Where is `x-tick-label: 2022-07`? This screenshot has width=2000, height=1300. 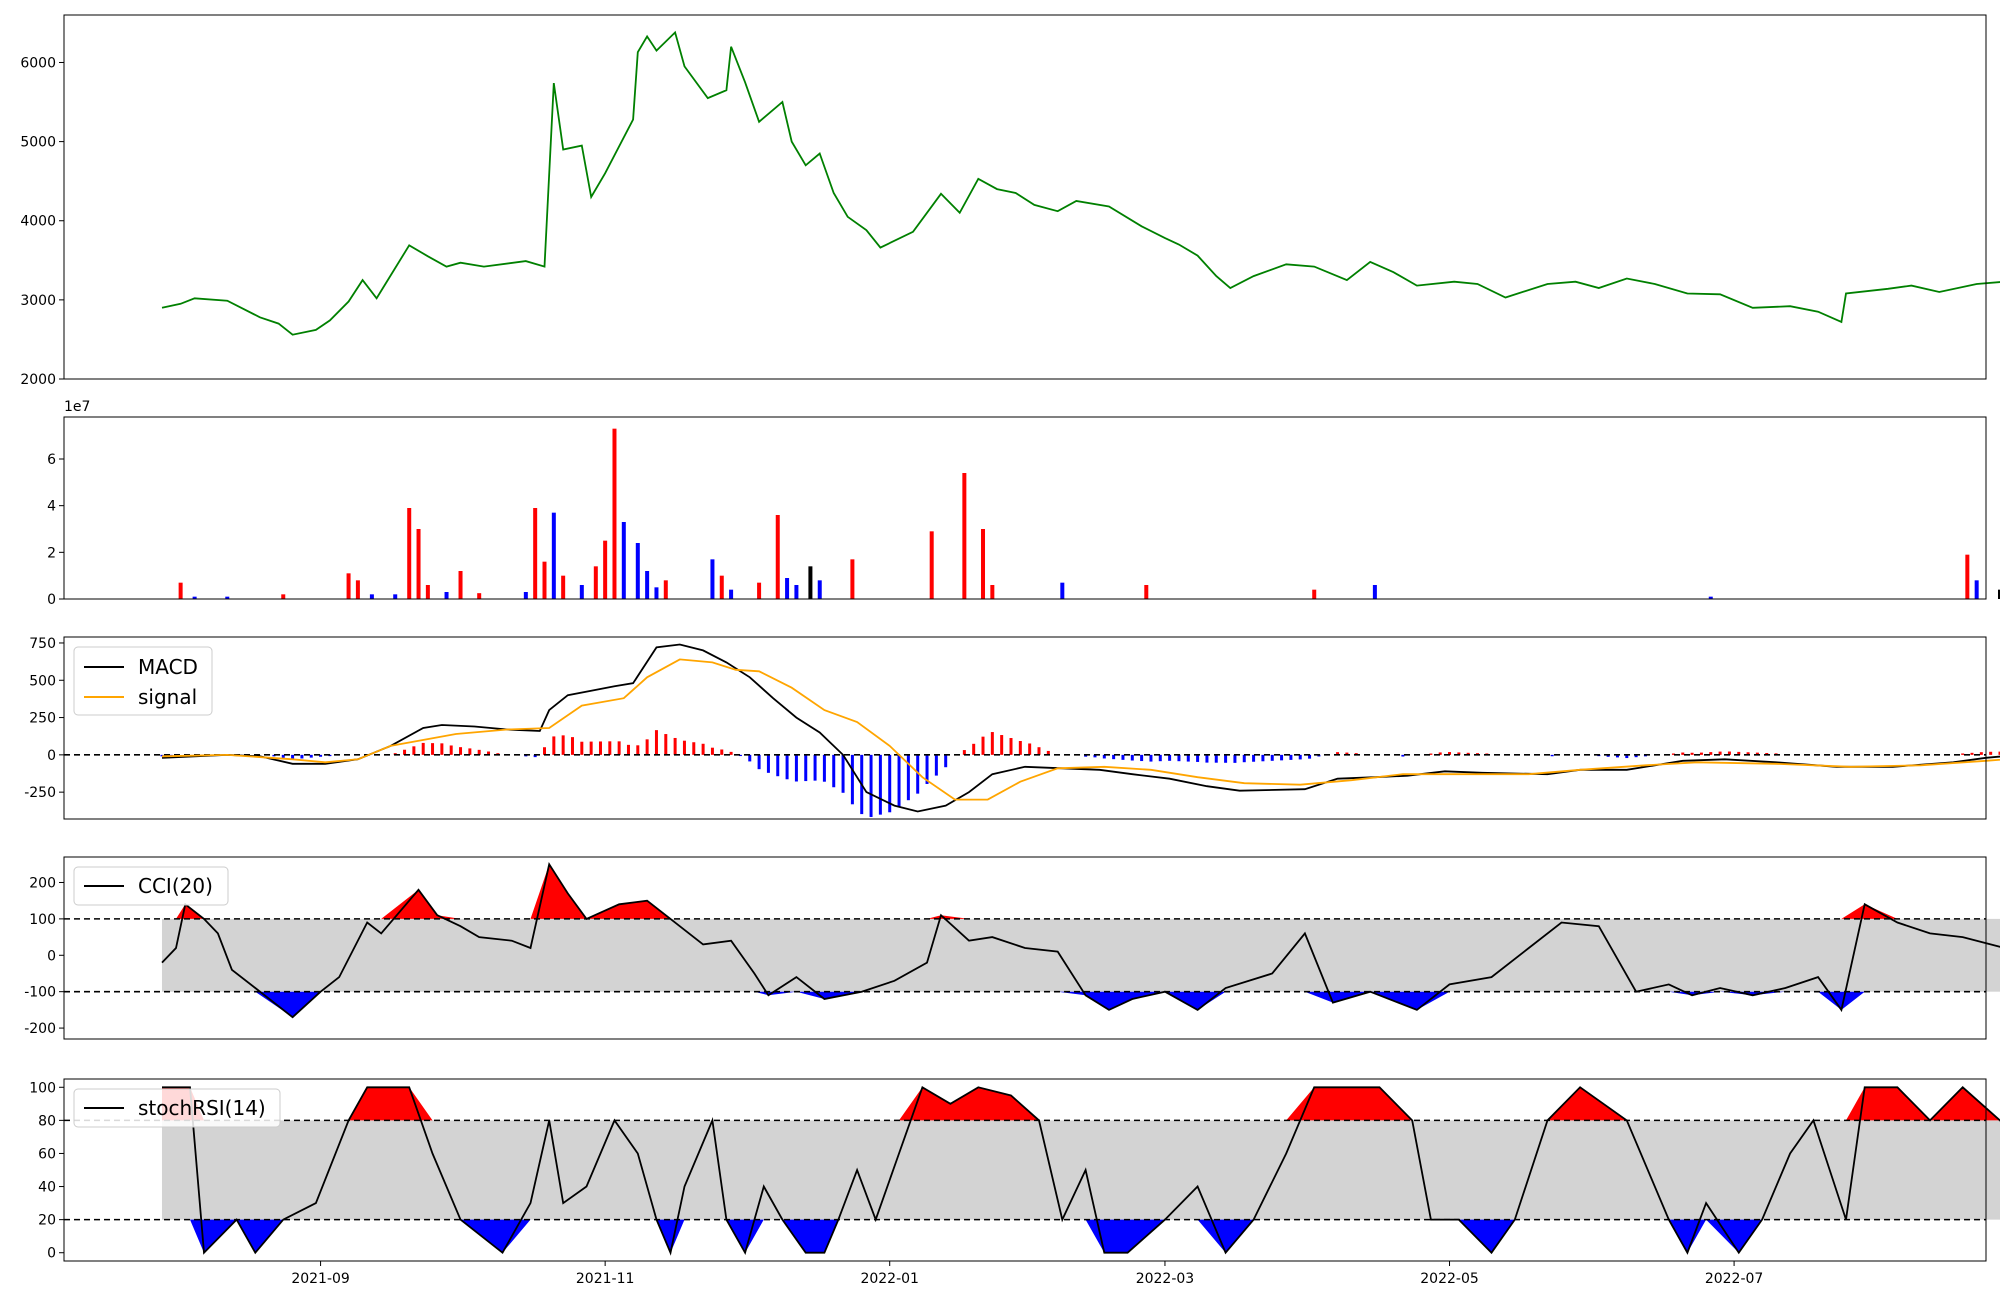
x-tick-label: 2022-07 is located at coordinates (1734, 1279).